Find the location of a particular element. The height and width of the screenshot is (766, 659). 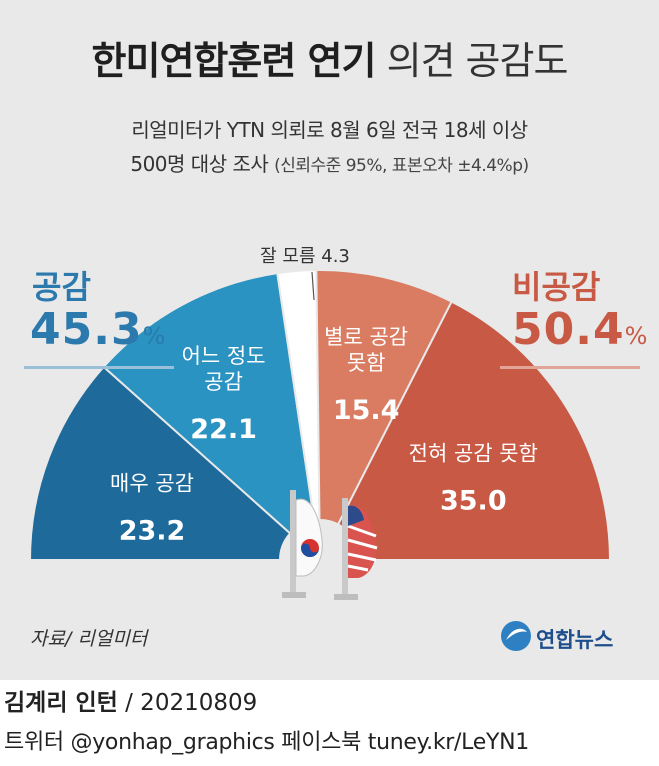

flag-base-left is located at coordinates (294, 595).